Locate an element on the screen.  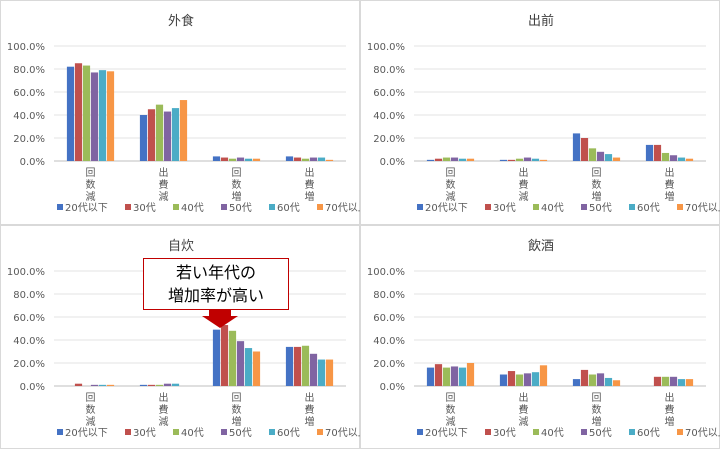
y-tick-label: 60.0% is located at coordinates (29, 318).